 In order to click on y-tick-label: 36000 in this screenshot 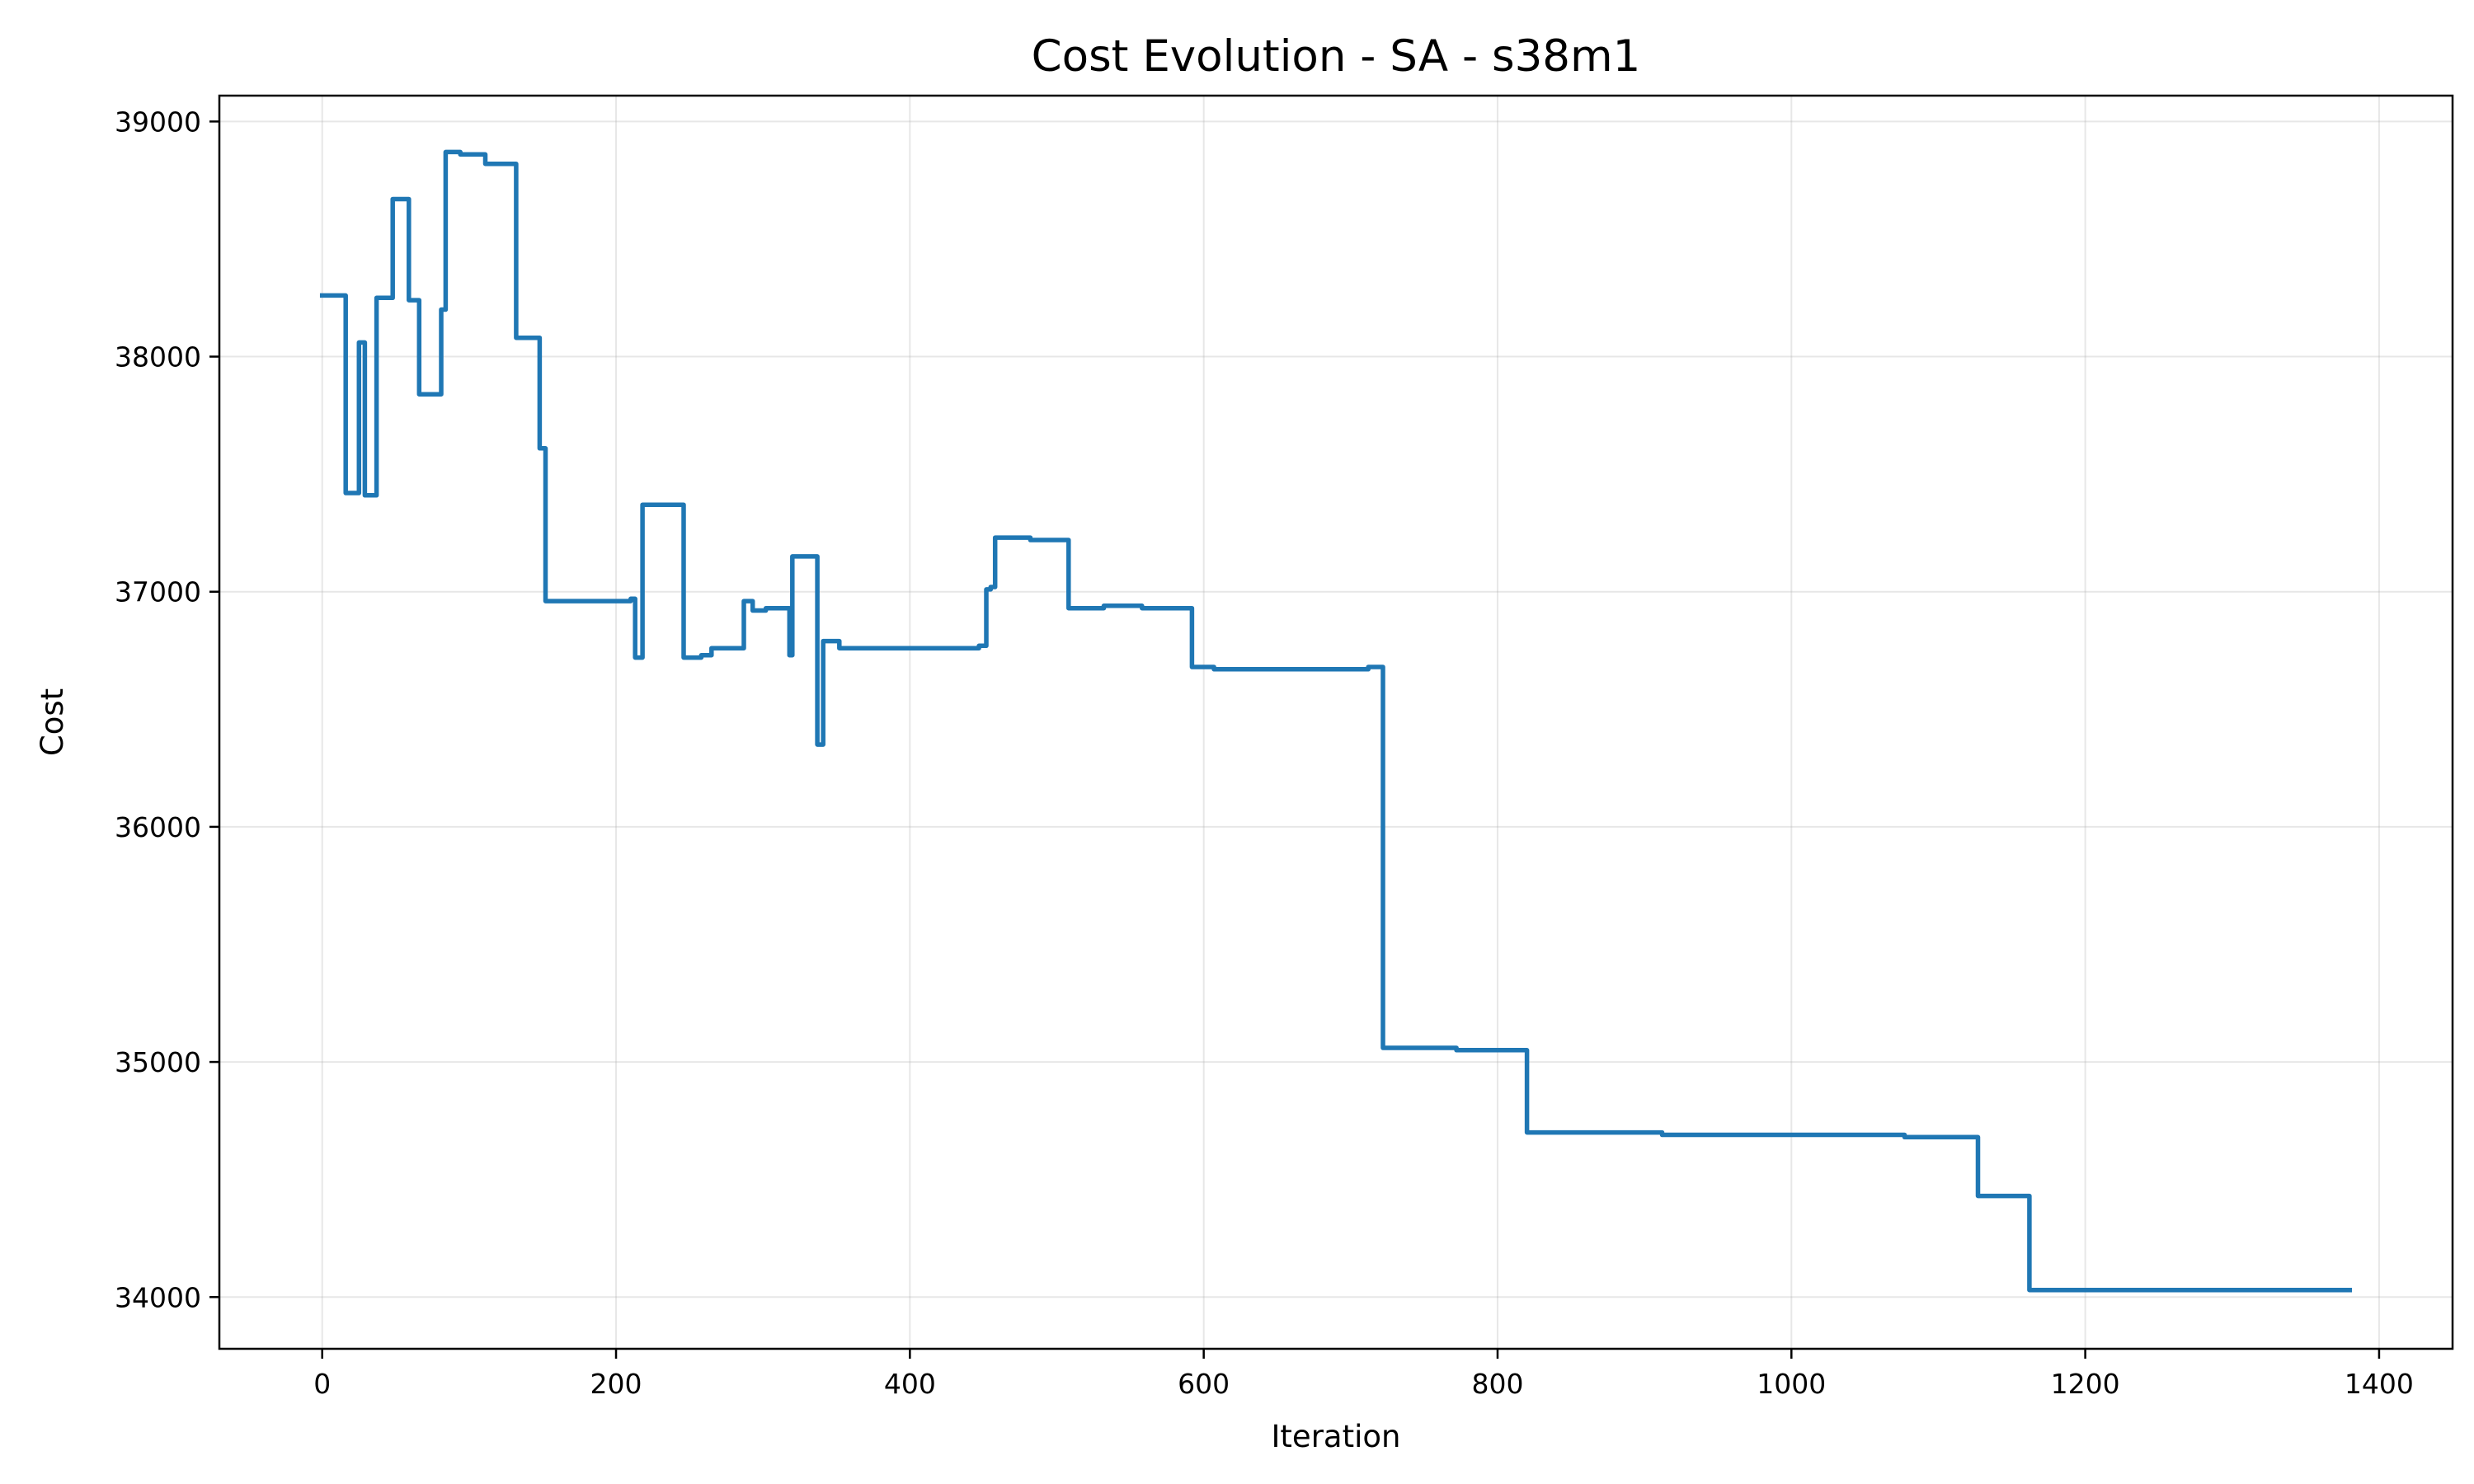, I will do `click(158, 827)`.